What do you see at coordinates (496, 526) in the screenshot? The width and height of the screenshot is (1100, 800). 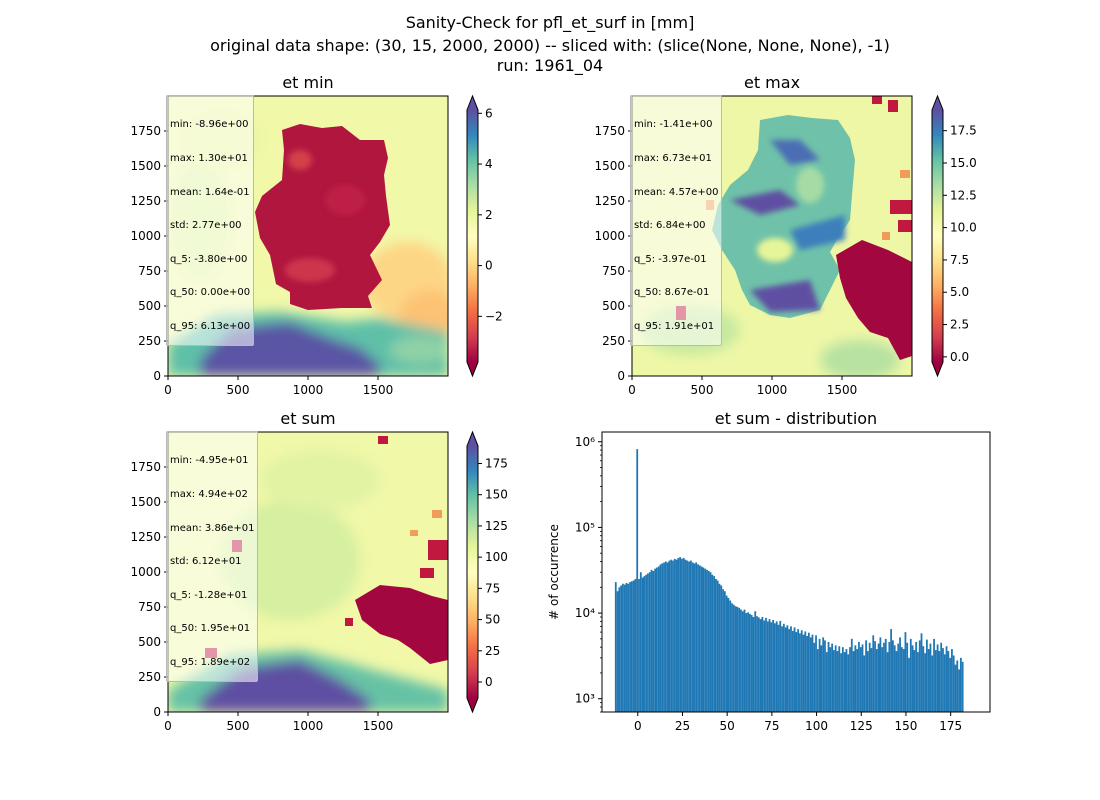 I see `colorbar-tick-label: 125` at bounding box center [496, 526].